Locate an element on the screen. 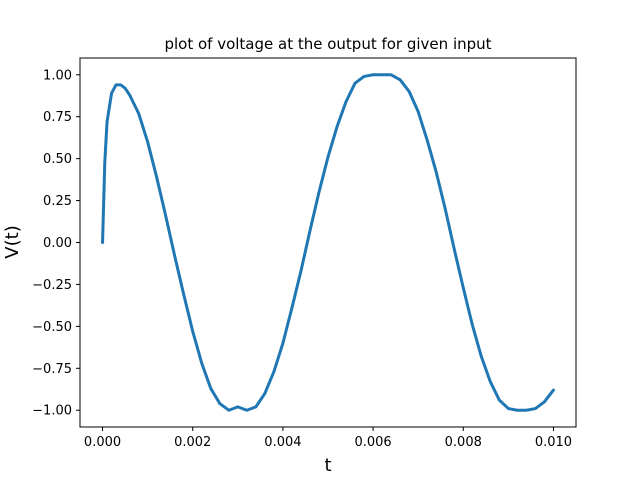  y-axis-label: V(t) is located at coordinates (12, 241).